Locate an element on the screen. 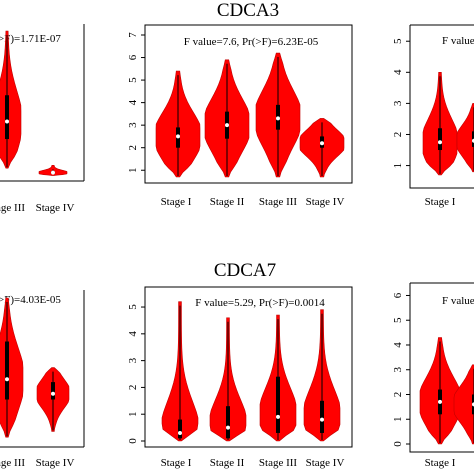 Image resolution: width=474 pixels, height=474 pixels. stat-annotation: >F)=1.71E-07 is located at coordinates (30, 39).